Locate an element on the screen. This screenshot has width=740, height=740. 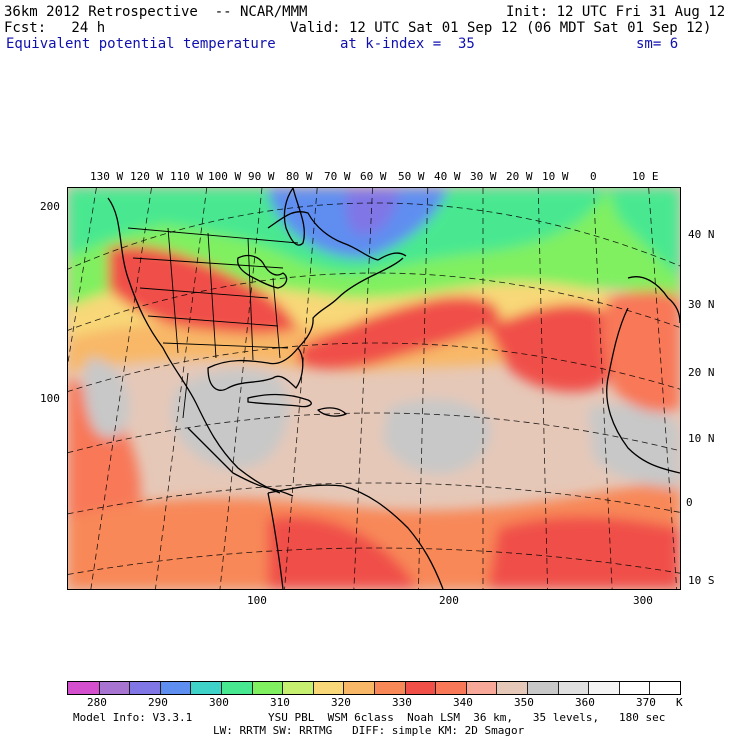
latitude-label: 20 N is located at coordinates (701, 372).